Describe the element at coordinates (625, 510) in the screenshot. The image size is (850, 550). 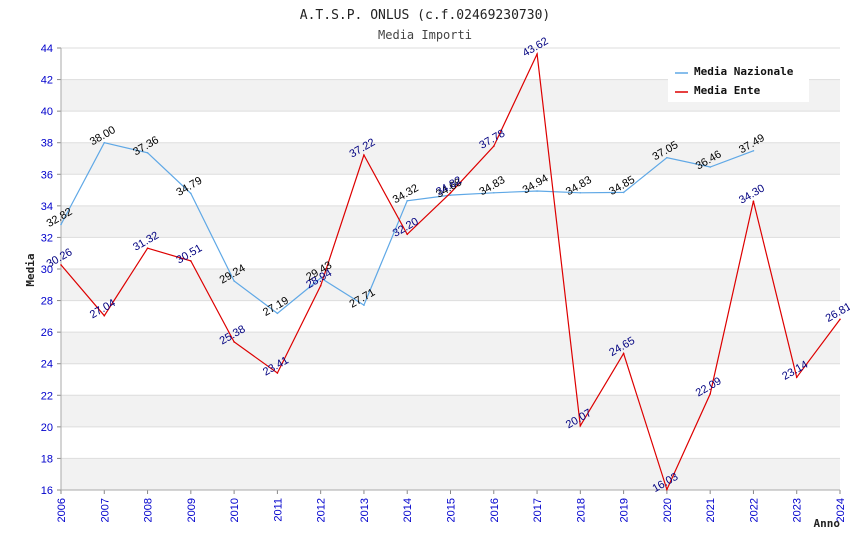
I see `x-tick-label: 2019` at that location.